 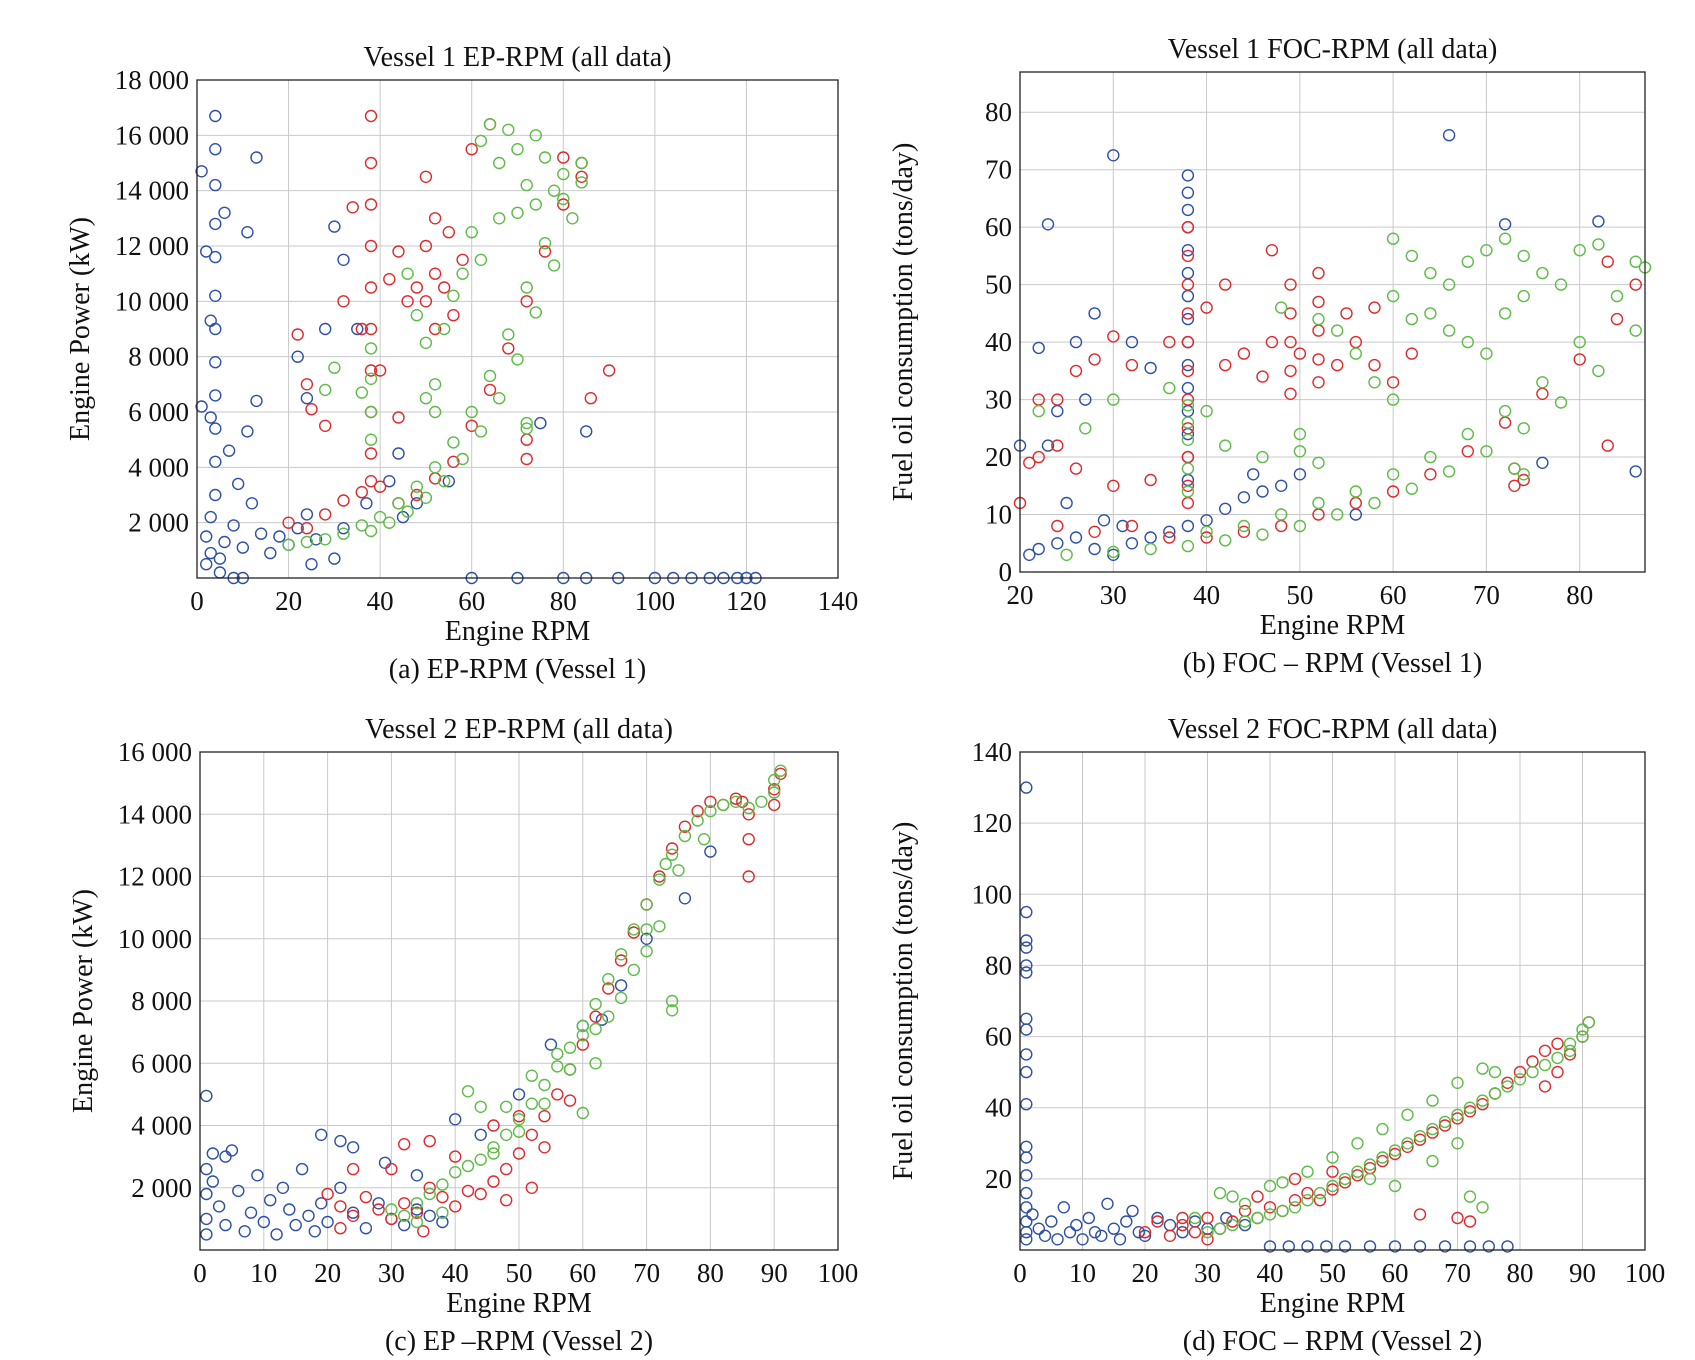 What do you see at coordinates (519, 1000) in the screenshot?
I see `grid-c` at bounding box center [519, 1000].